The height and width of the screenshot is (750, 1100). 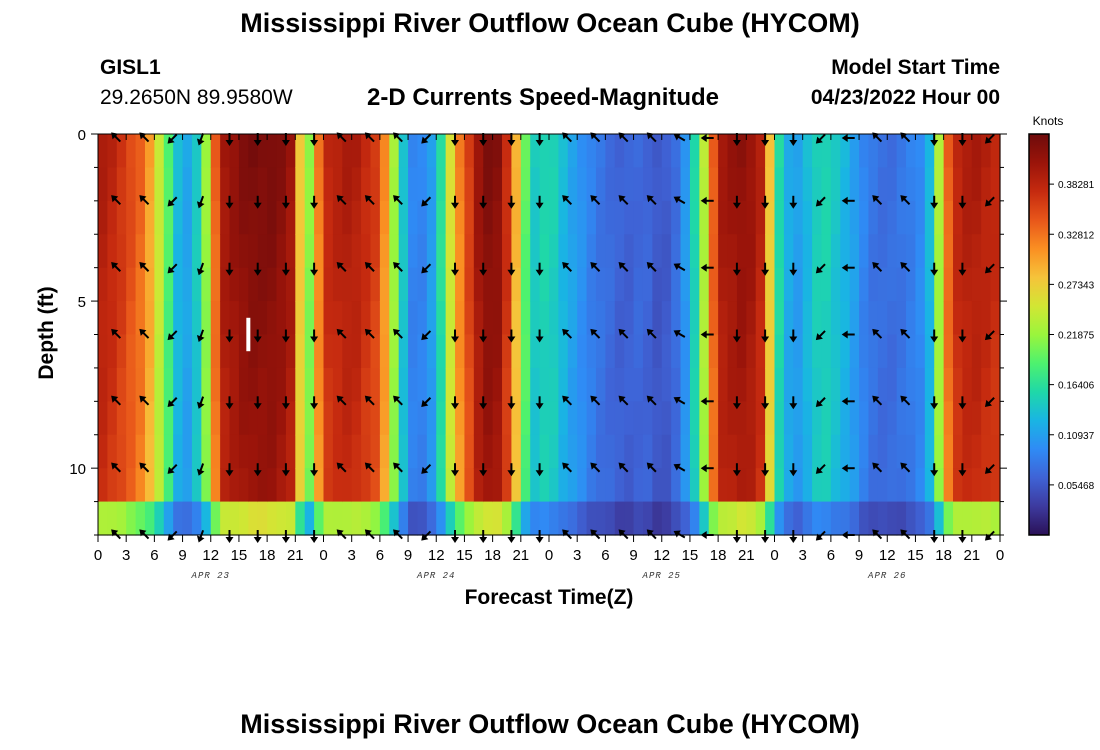 I want to click on station-coordinates: 29.2650N 89.9580W, so click(x=196, y=97).